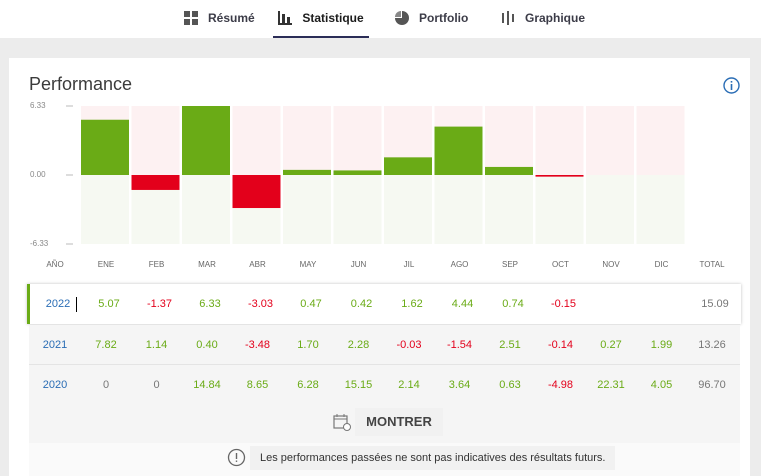  I want to click on month-value: -3.03, so click(260, 304).